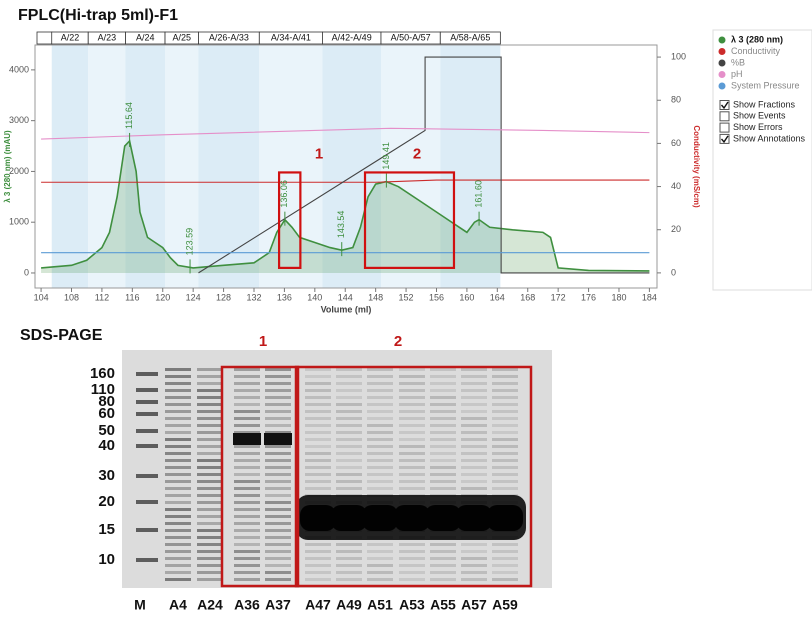 This screenshot has height=627, width=812. Describe the element at coordinates (352, 37) in the screenshot. I see `fraction-label: A/42-A/49` at that location.